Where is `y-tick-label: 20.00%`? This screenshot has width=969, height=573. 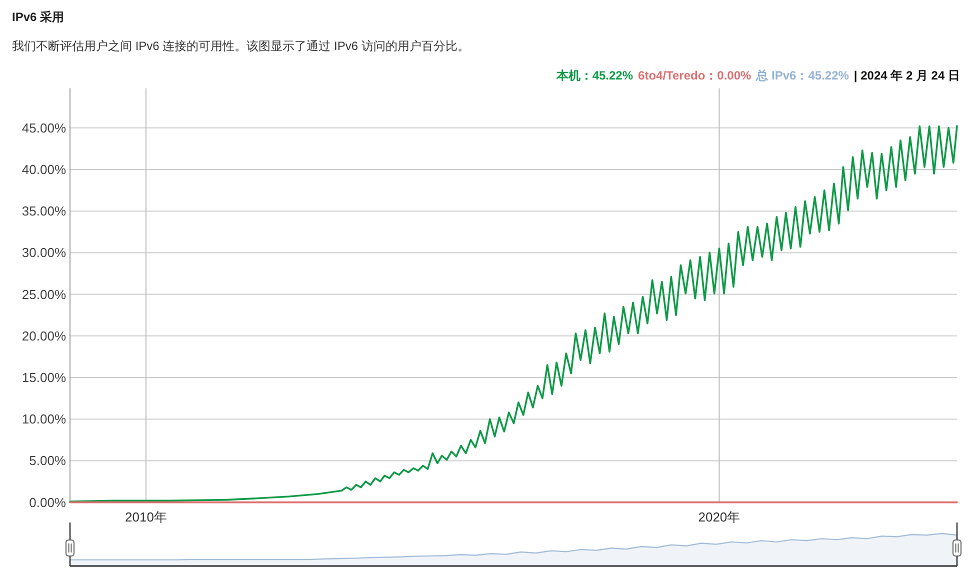
y-tick-label: 20.00% is located at coordinates (44, 336).